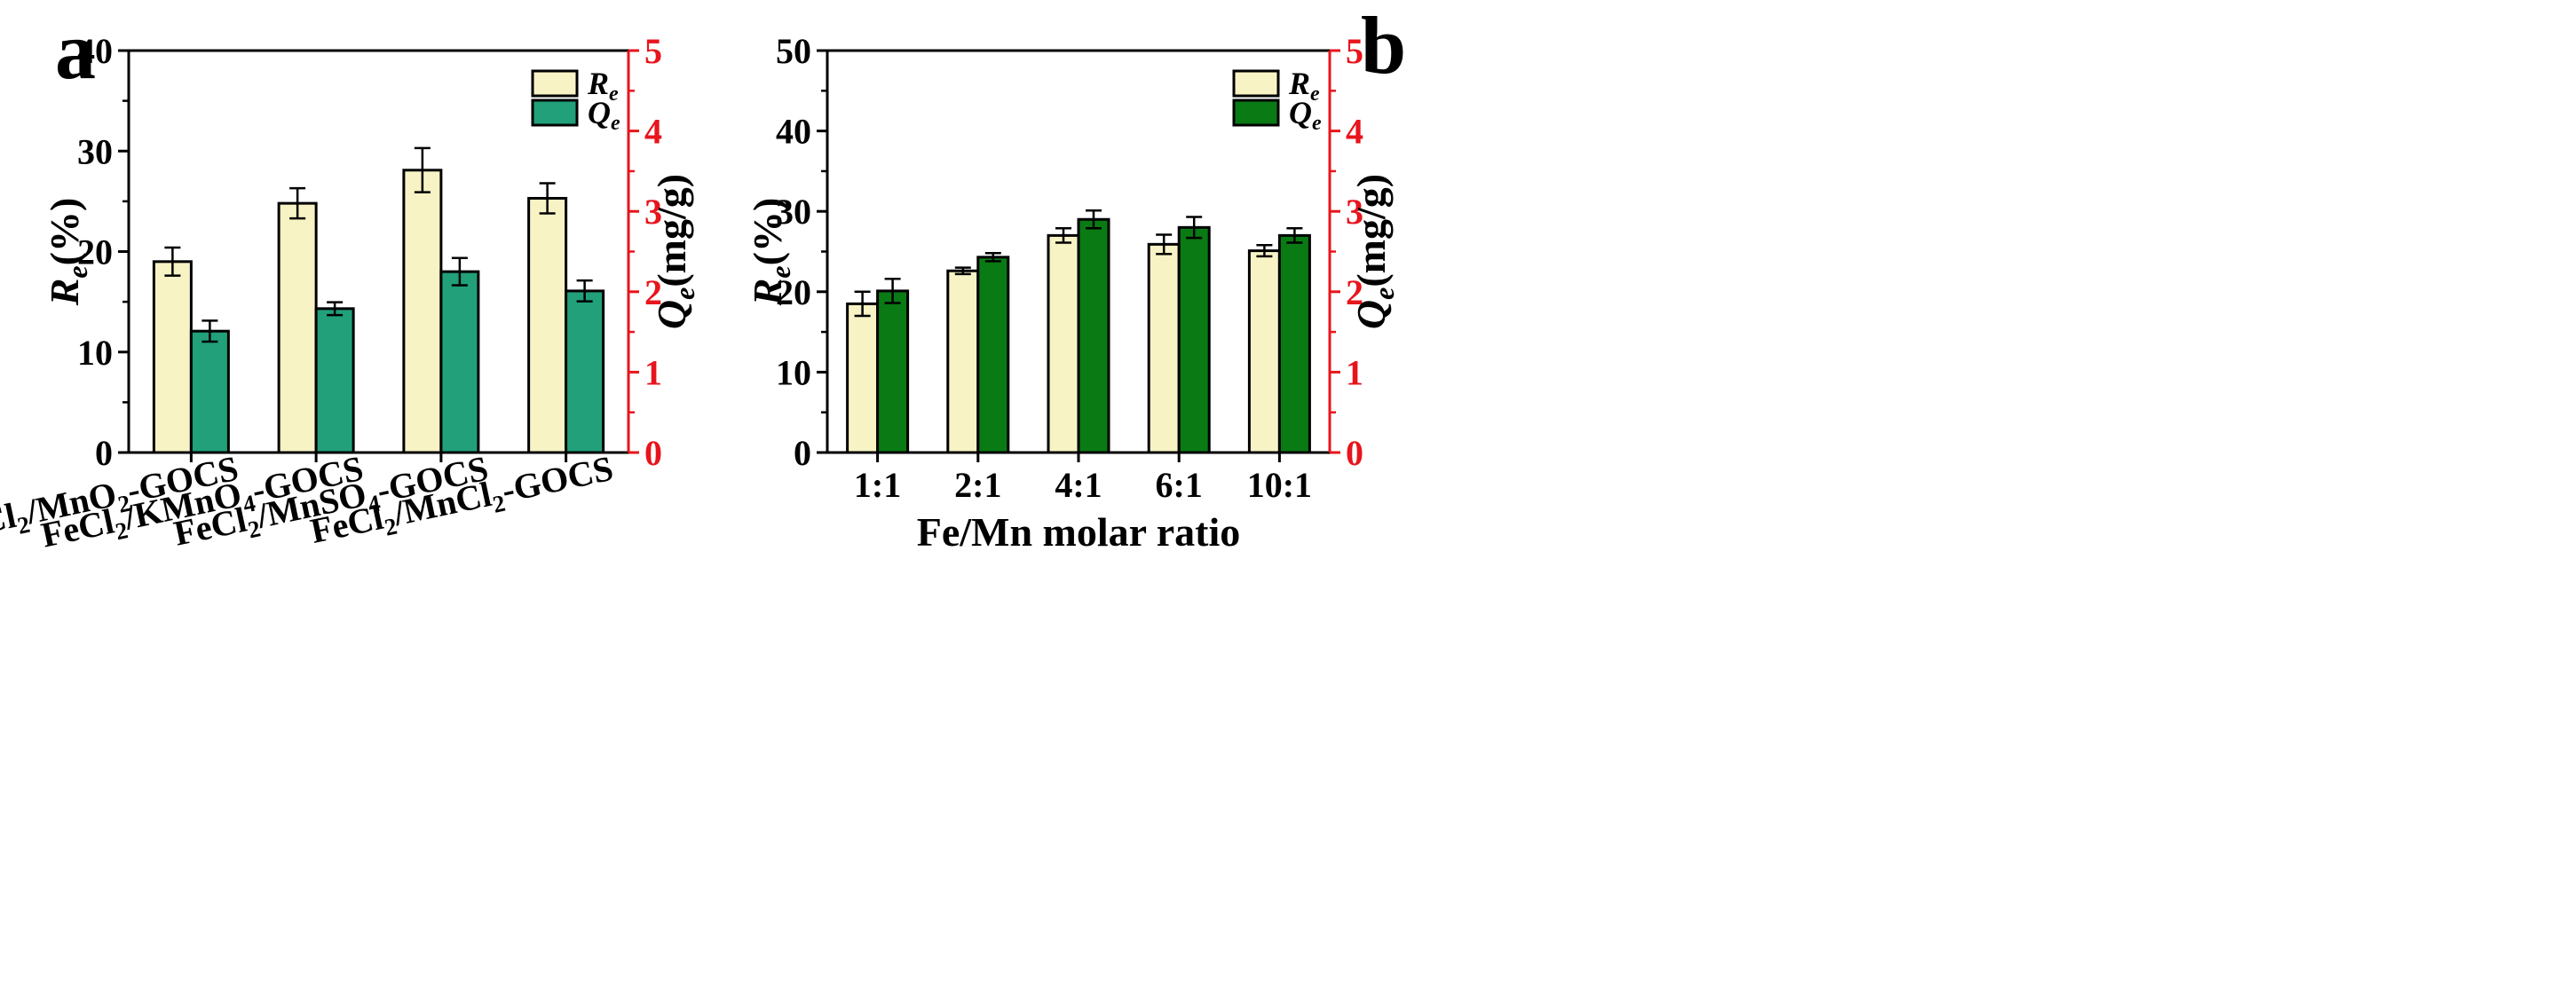 Image resolution: width=2576 pixels, height=1000 pixels. I want to click on label-part: -GOCS, so click(557, 479).